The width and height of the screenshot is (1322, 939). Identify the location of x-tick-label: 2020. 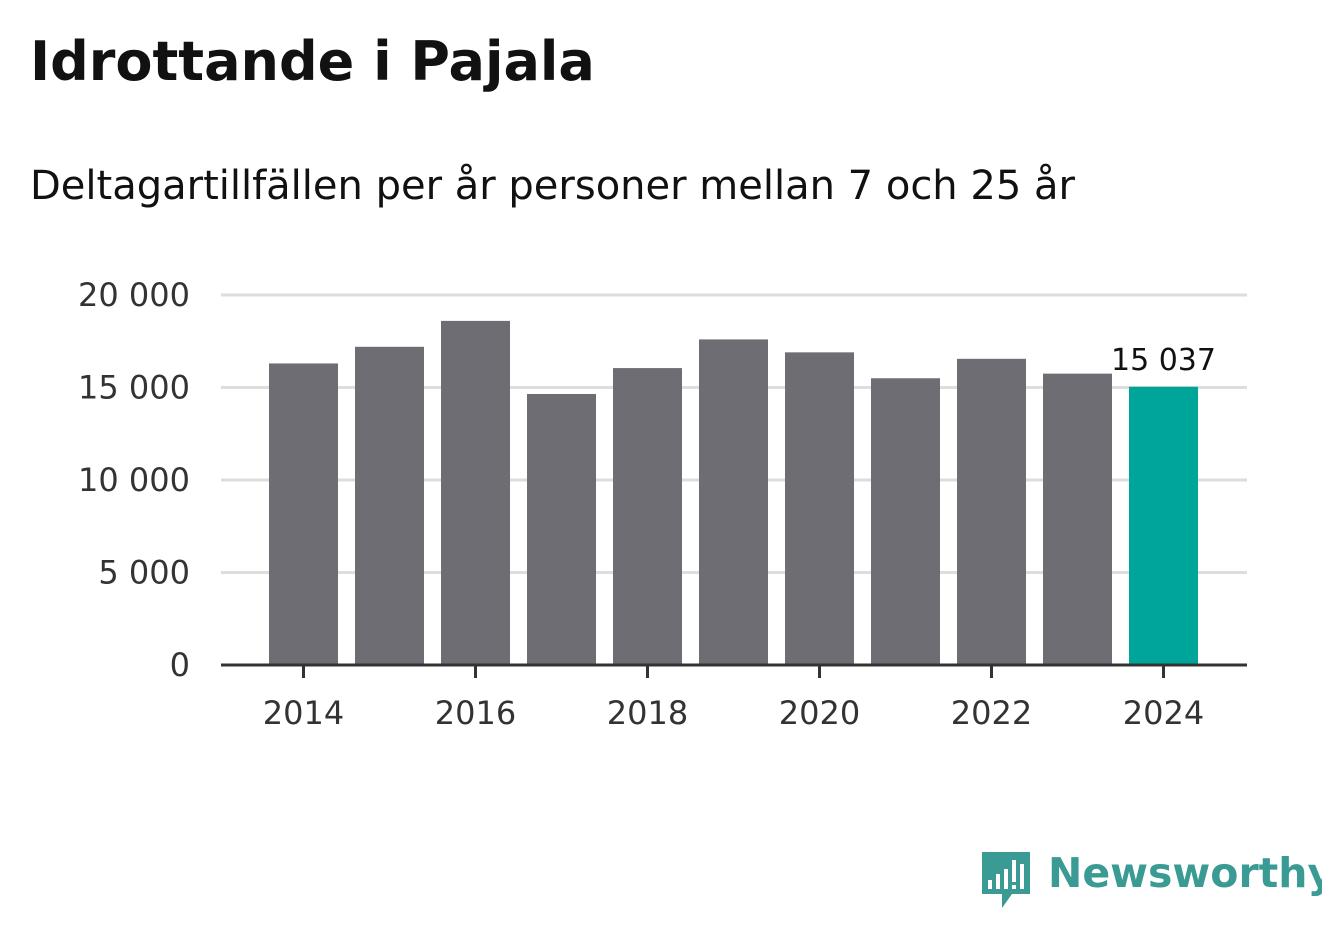
(819, 713).